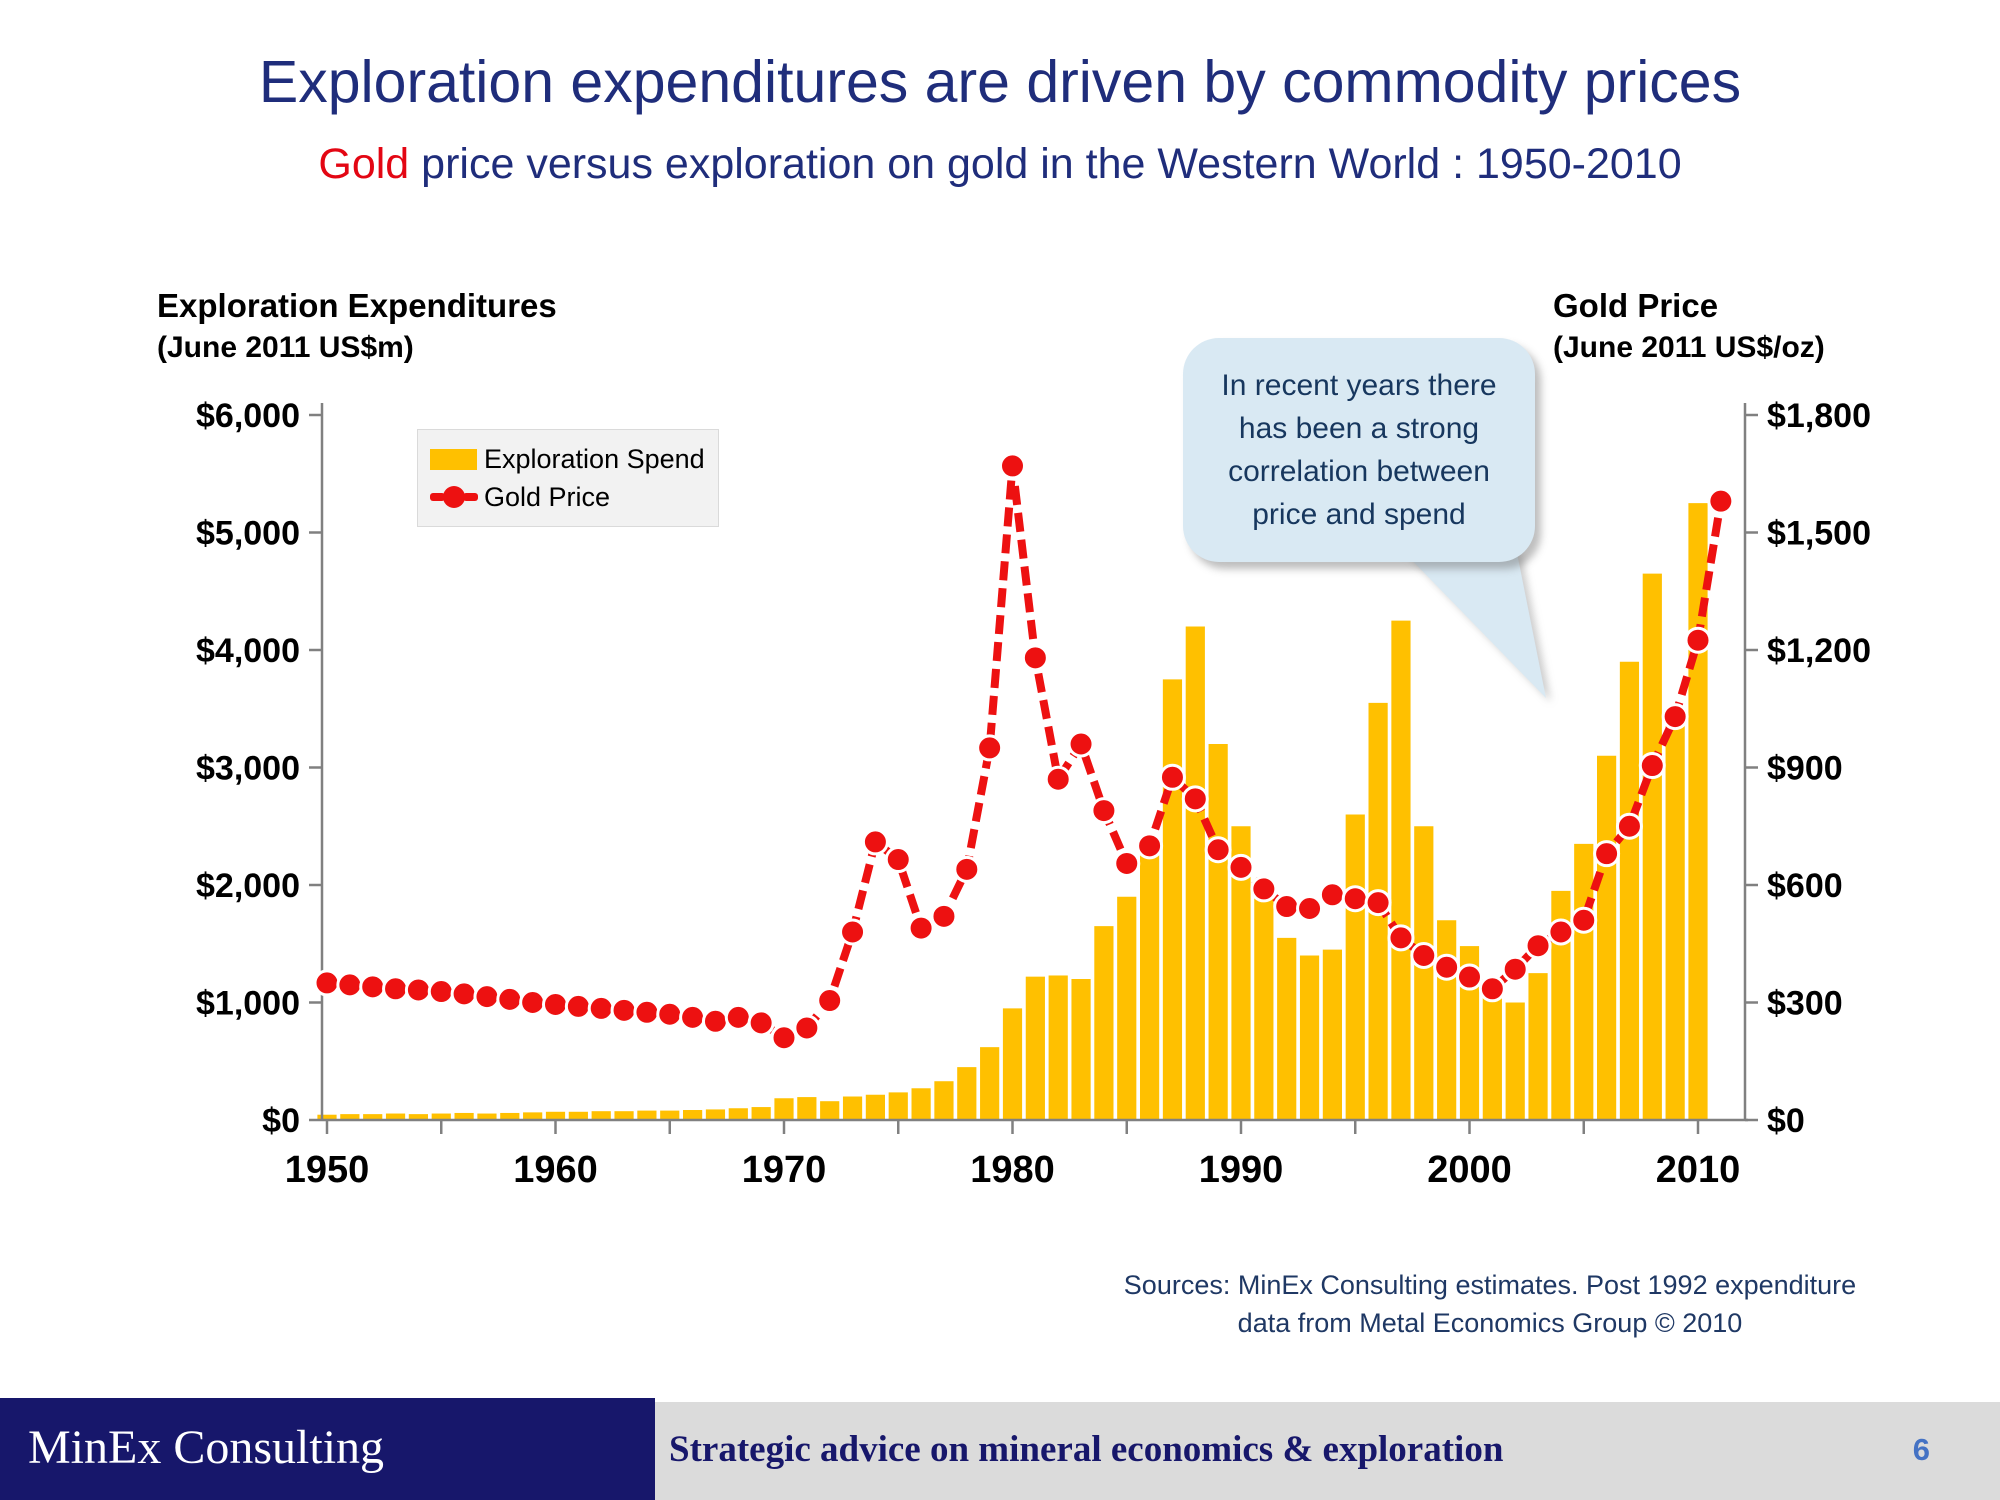 The image size is (2000, 1500). I want to click on legend-bar-label: Exploration Spend, so click(594, 458).